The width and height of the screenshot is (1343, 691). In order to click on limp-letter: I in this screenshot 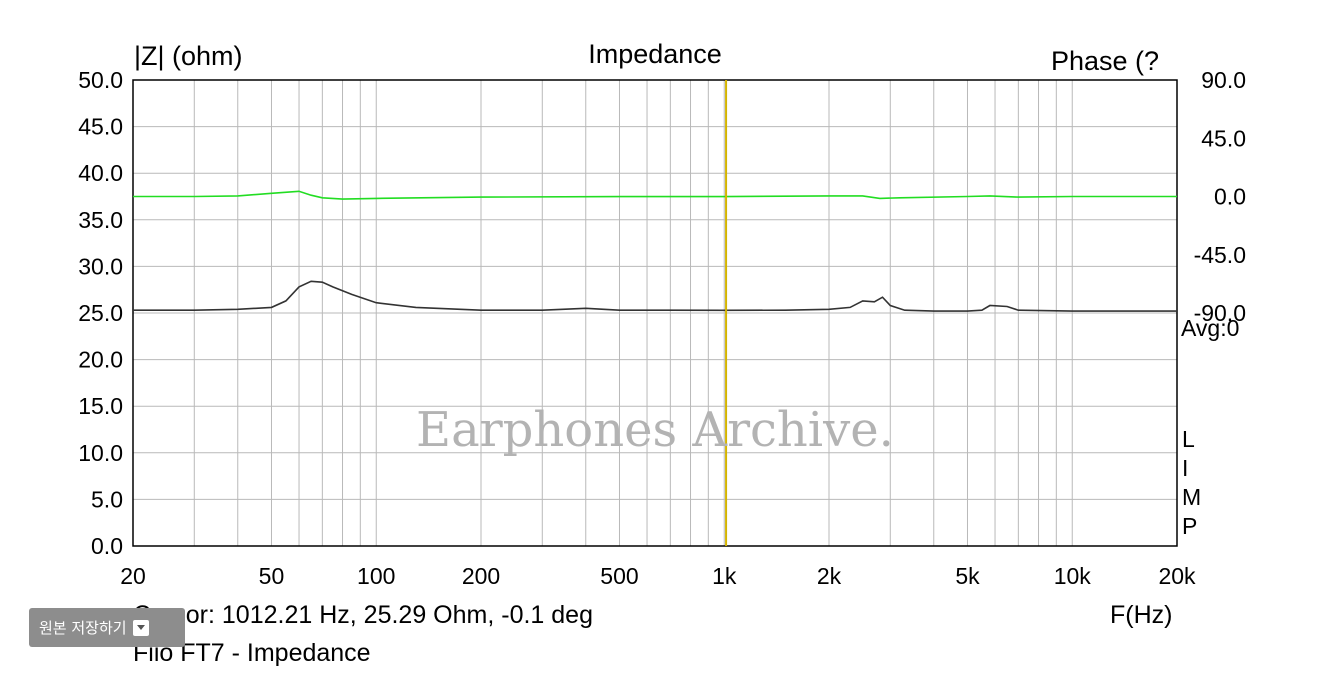, I will do `click(1185, 468)`.